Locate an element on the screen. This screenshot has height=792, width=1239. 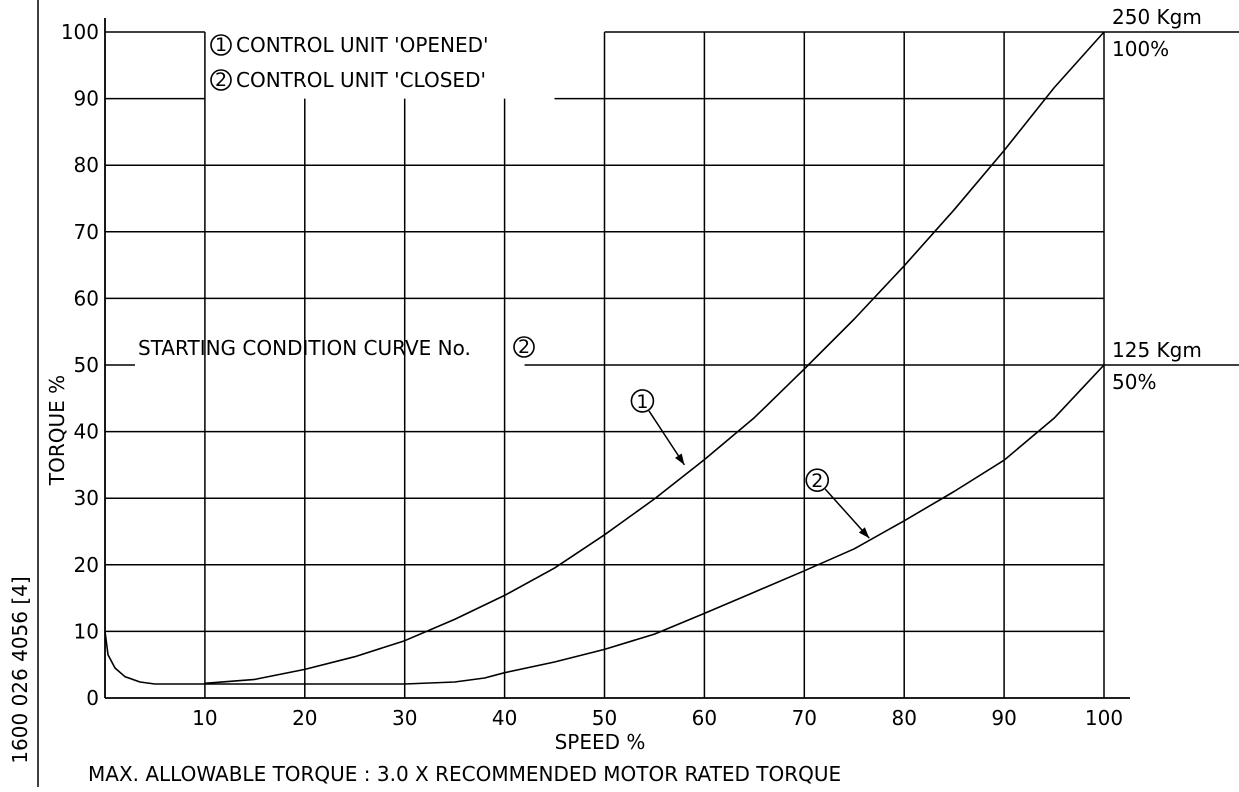
y-axis-label: TORQUE % is located at coordinates (57, 430).